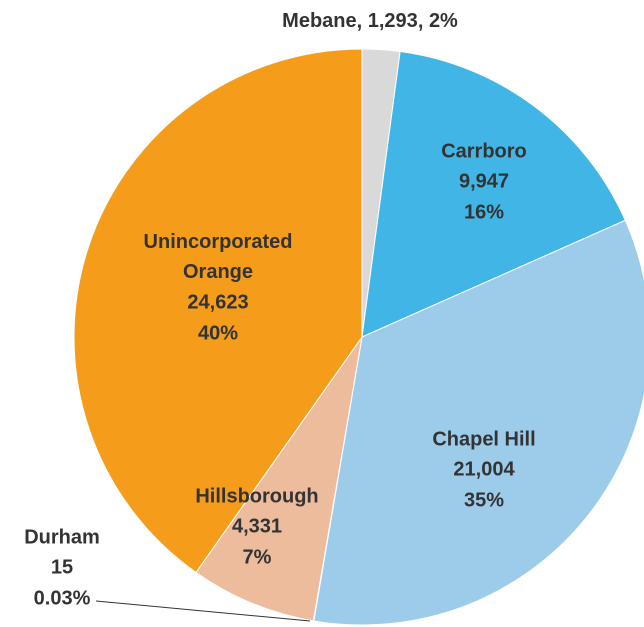 This screenshot has height=627, width=644. Describe the element at coordinates (484, 151) in the screenshot. I see `category-label: Carrboro` at that location.